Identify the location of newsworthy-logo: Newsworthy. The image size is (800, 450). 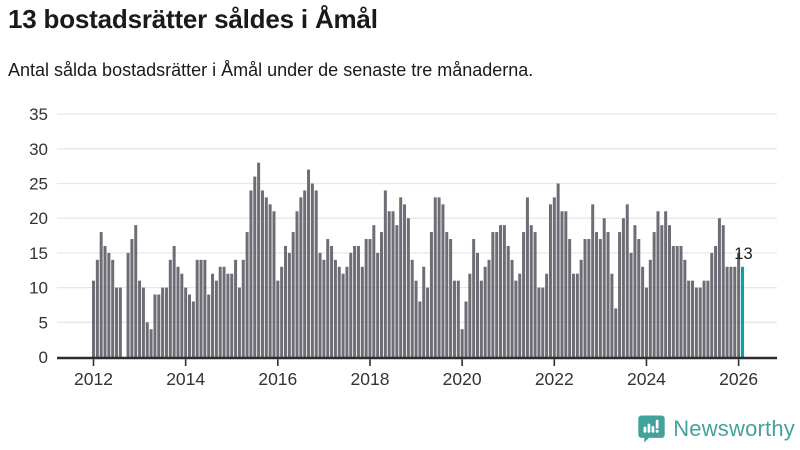
(716, 428).